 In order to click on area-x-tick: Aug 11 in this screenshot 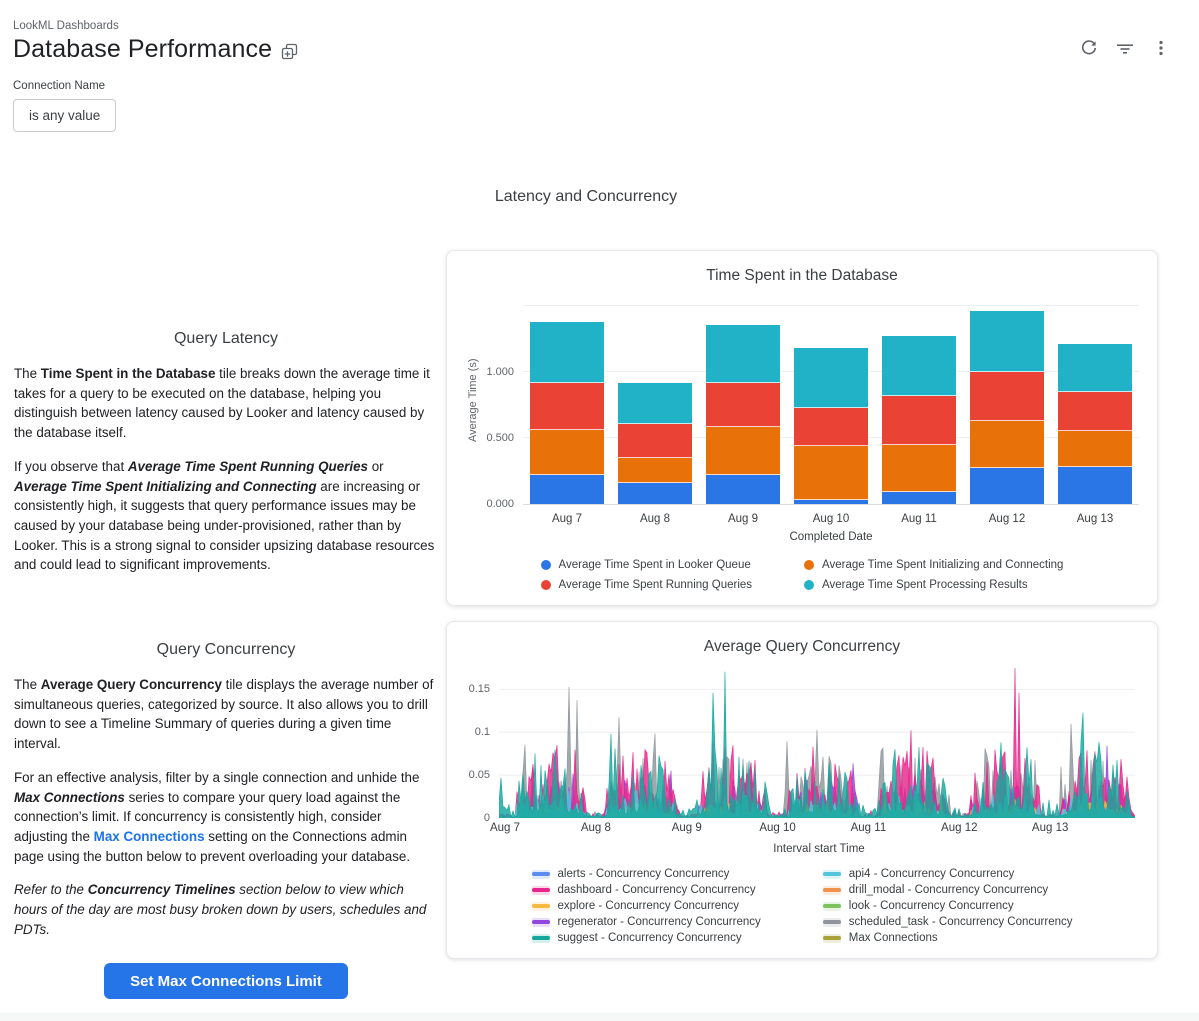, I will do `click(868, 828)`.